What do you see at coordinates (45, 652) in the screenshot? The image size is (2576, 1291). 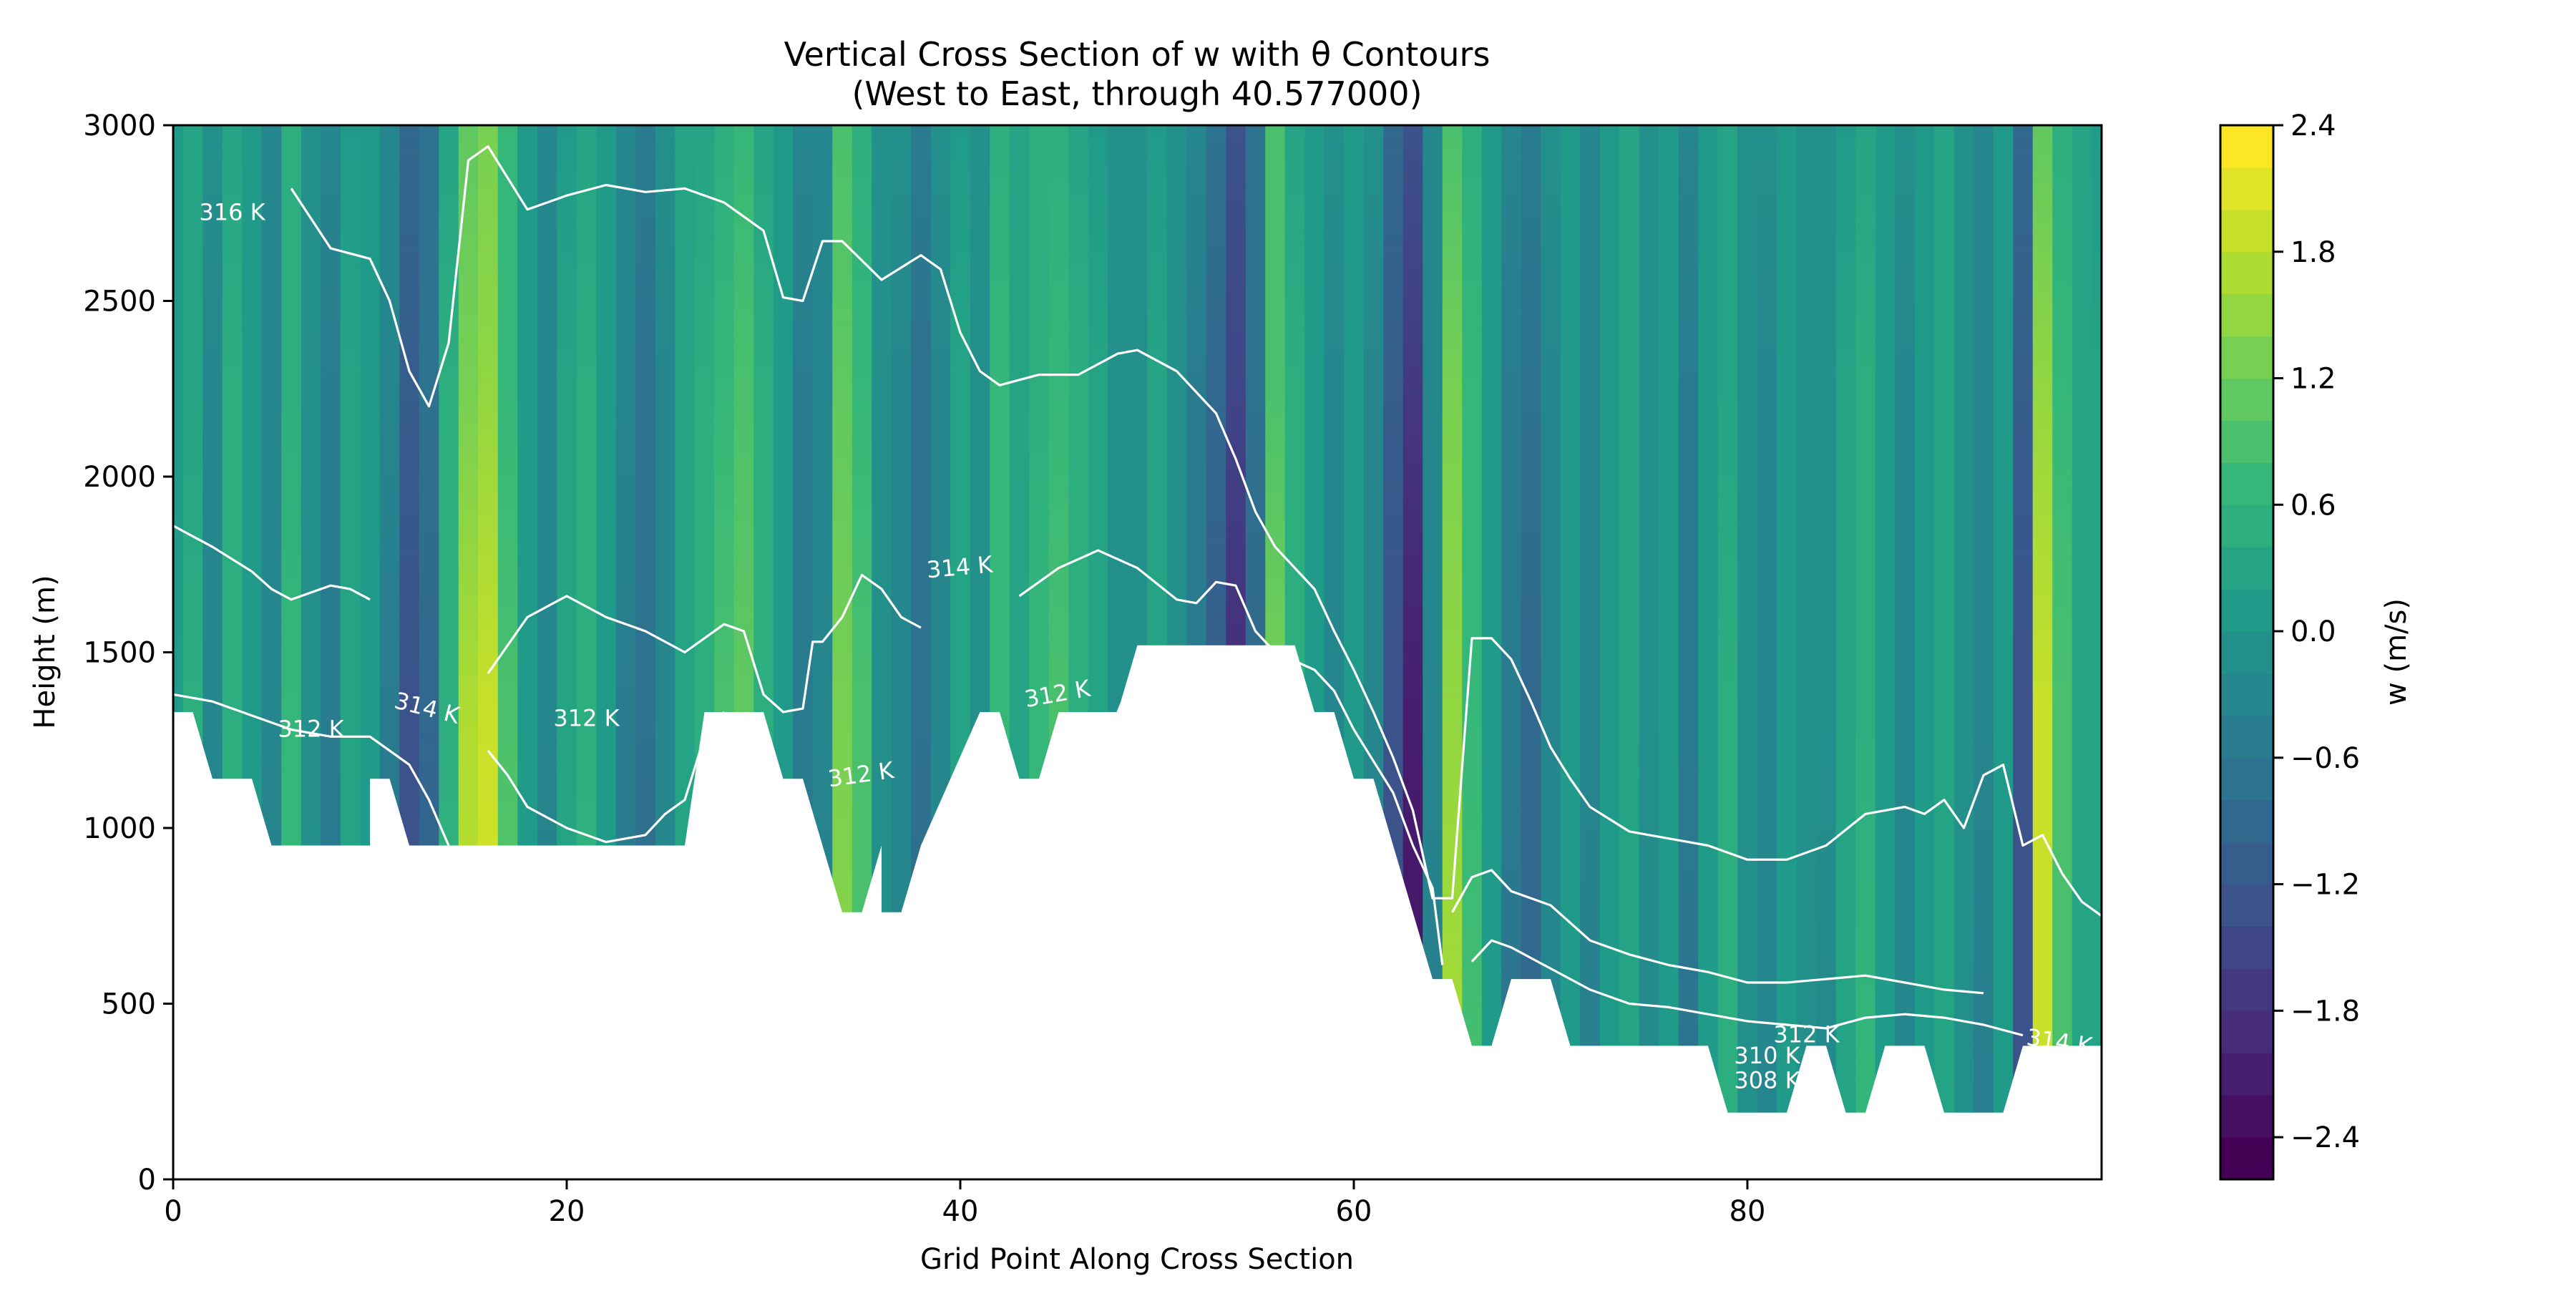 I see `y-axis-label: Height (m)` at bounding box center [45, 652].